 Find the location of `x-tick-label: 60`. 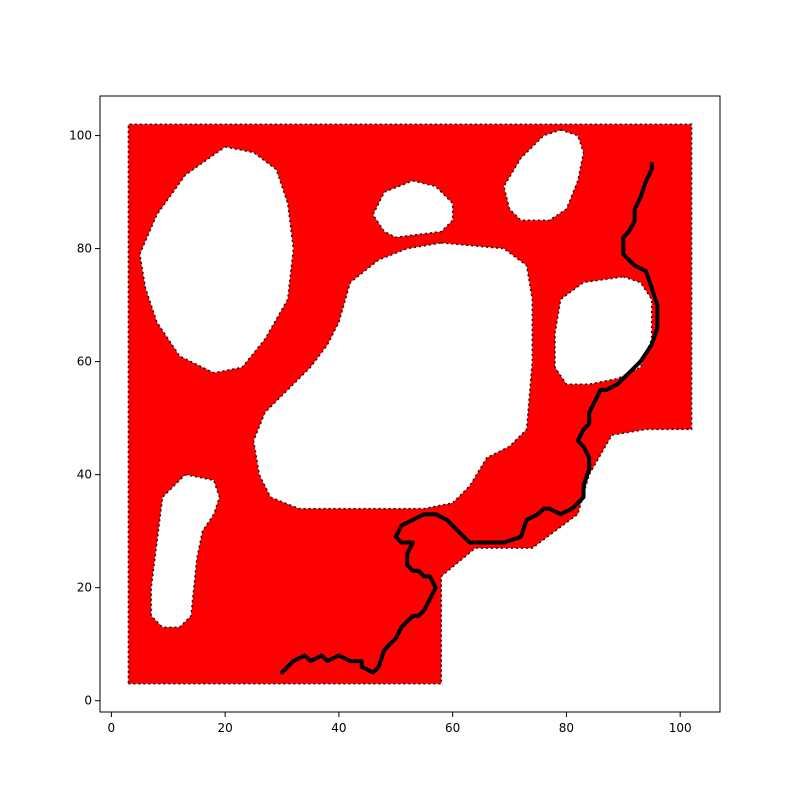

x-tick-label: 60 is located at coordinates (452, 728).